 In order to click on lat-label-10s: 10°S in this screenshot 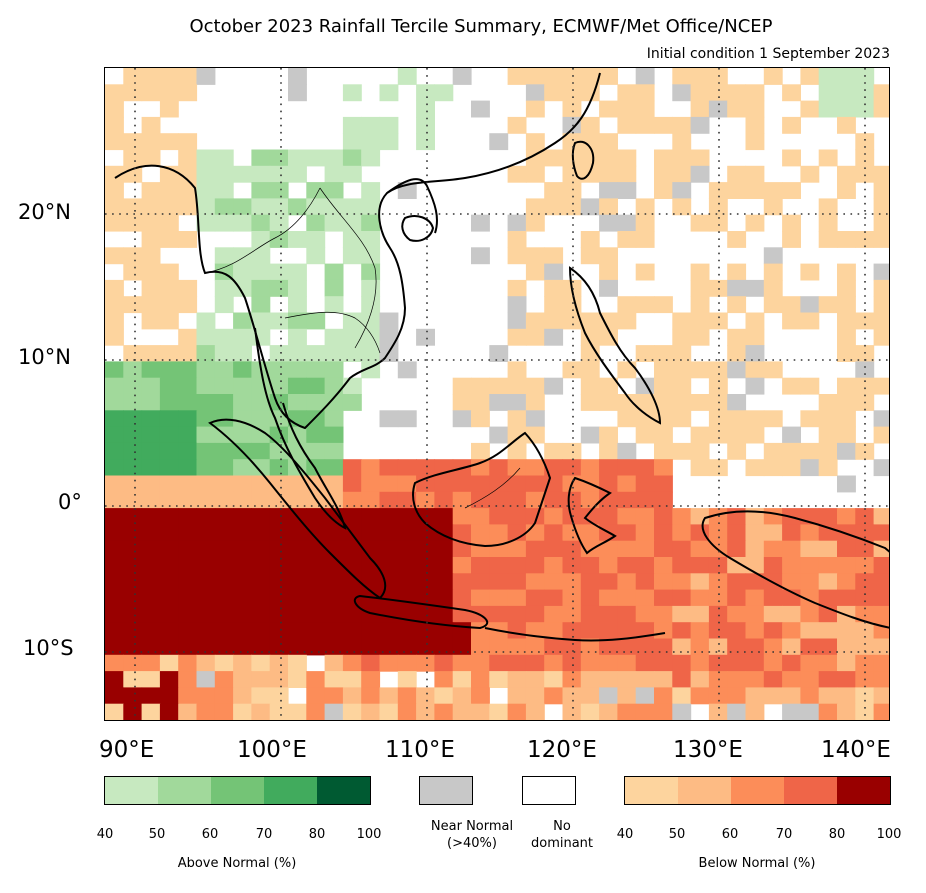, I will do `click(48, 648)`.